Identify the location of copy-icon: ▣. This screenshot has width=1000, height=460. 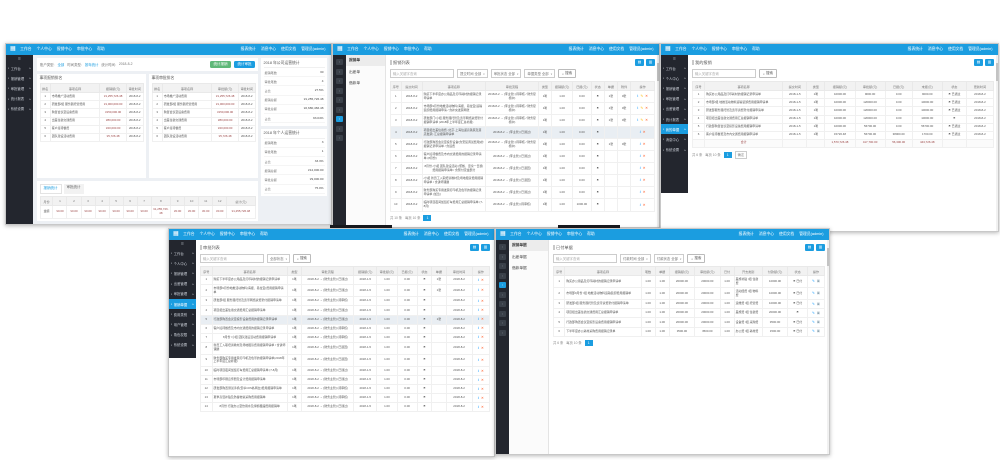
(818, 281).